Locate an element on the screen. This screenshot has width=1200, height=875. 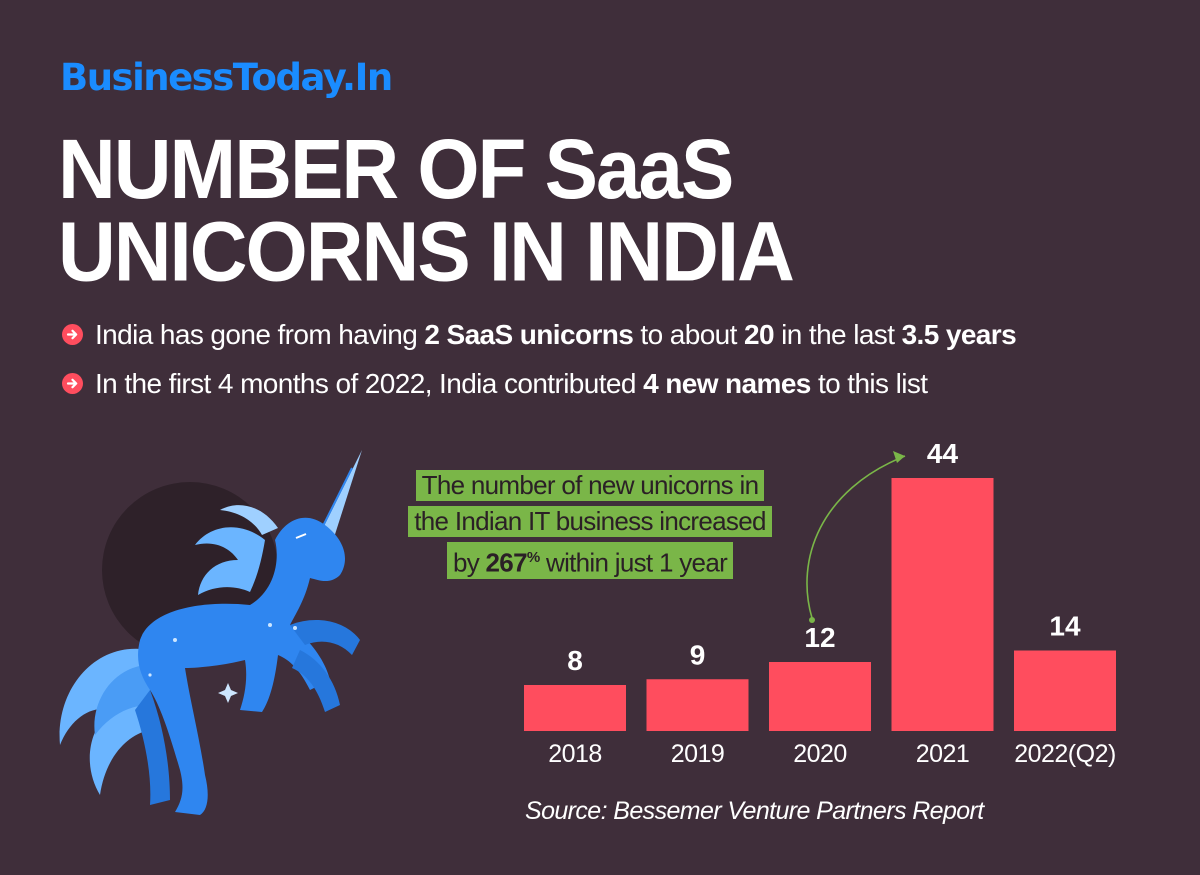
callout-line-2: the Indian IT business increased is located at coordinates (590, 521).